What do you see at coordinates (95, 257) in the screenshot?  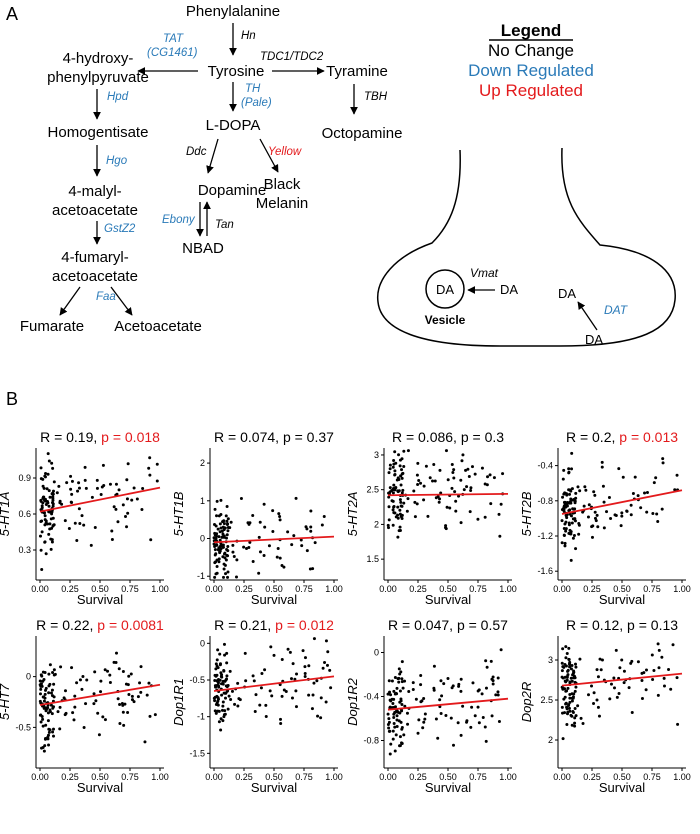 I see `node-fumarylacetoacetate-1: 4-fumaryl-` at bounding box center [95, 257].